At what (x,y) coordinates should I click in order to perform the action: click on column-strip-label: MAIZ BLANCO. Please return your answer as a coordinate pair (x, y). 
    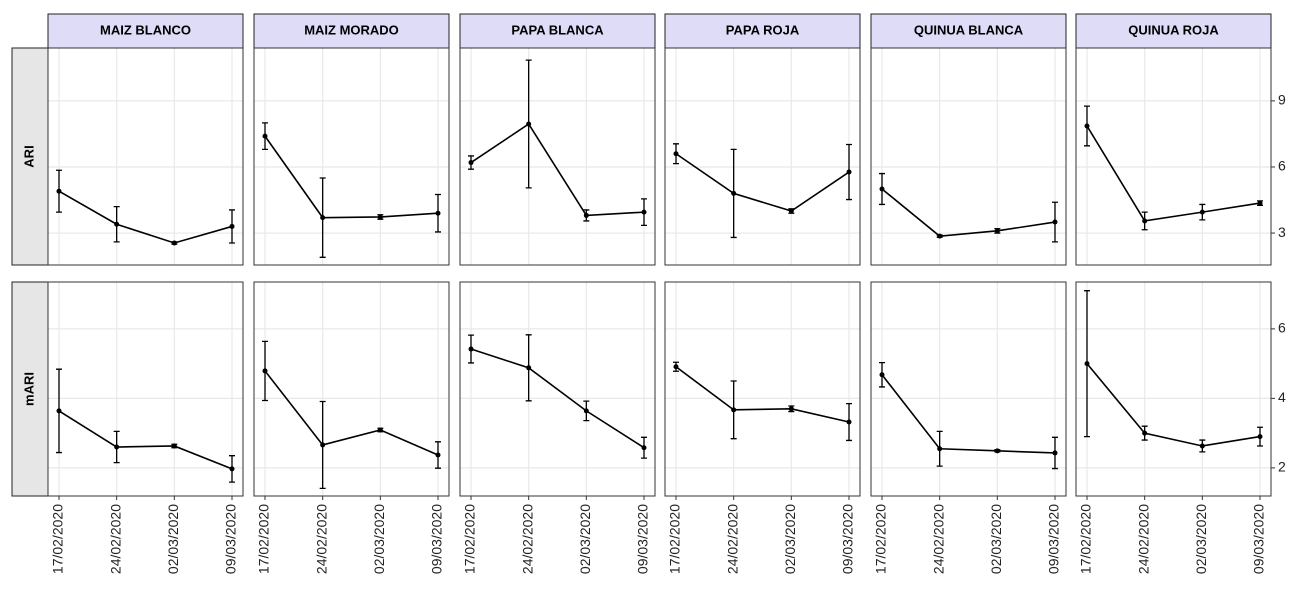
    Looking at the image, I should click on (145, 29).